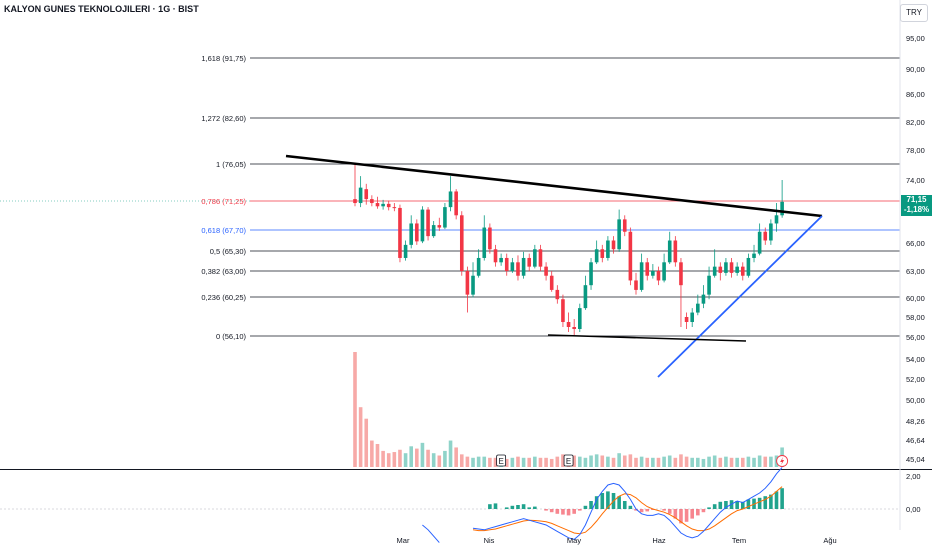  I want to click on time-tick-label: Ağu, so click(829, 540).